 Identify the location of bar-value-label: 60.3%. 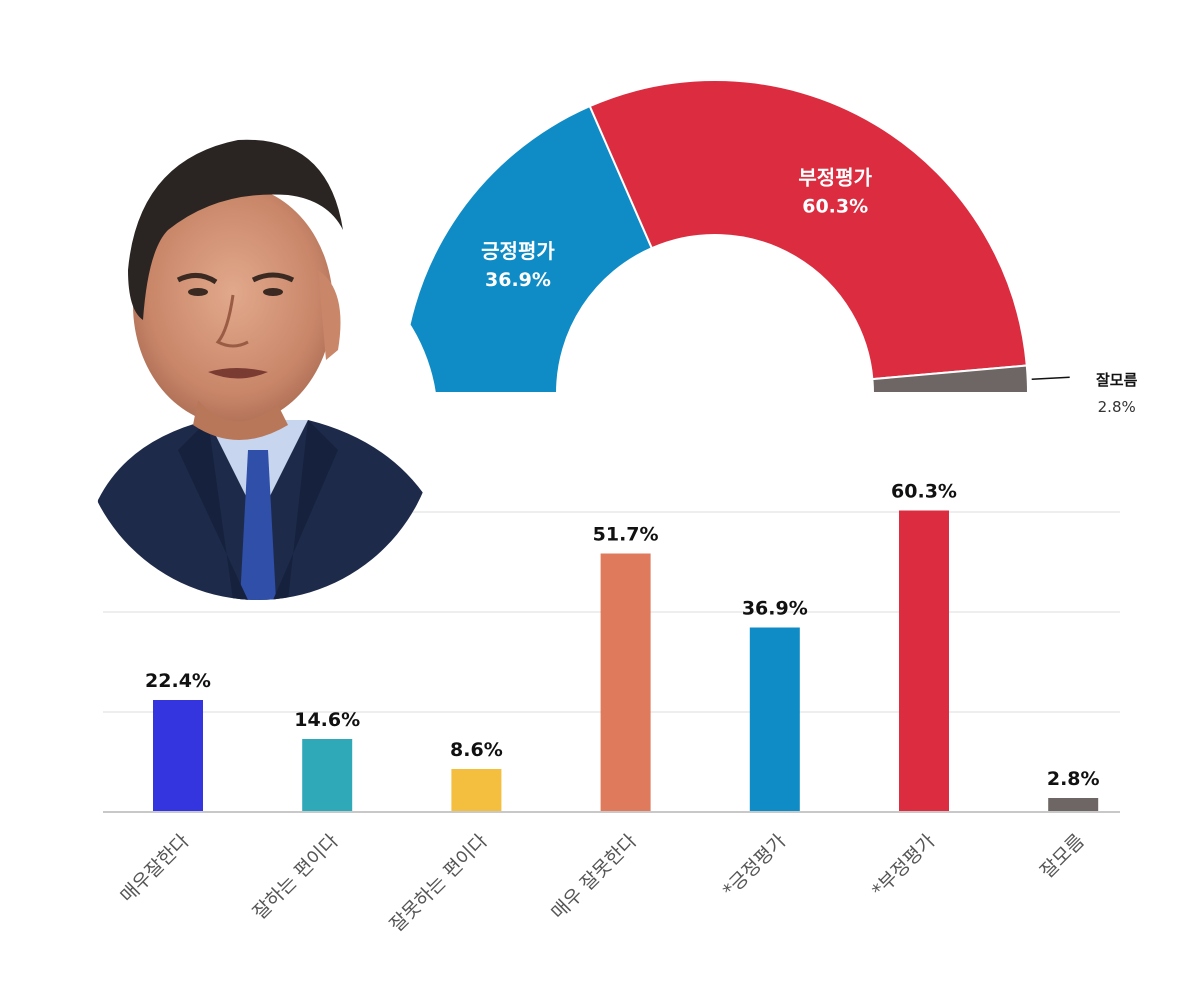
(924, 492).